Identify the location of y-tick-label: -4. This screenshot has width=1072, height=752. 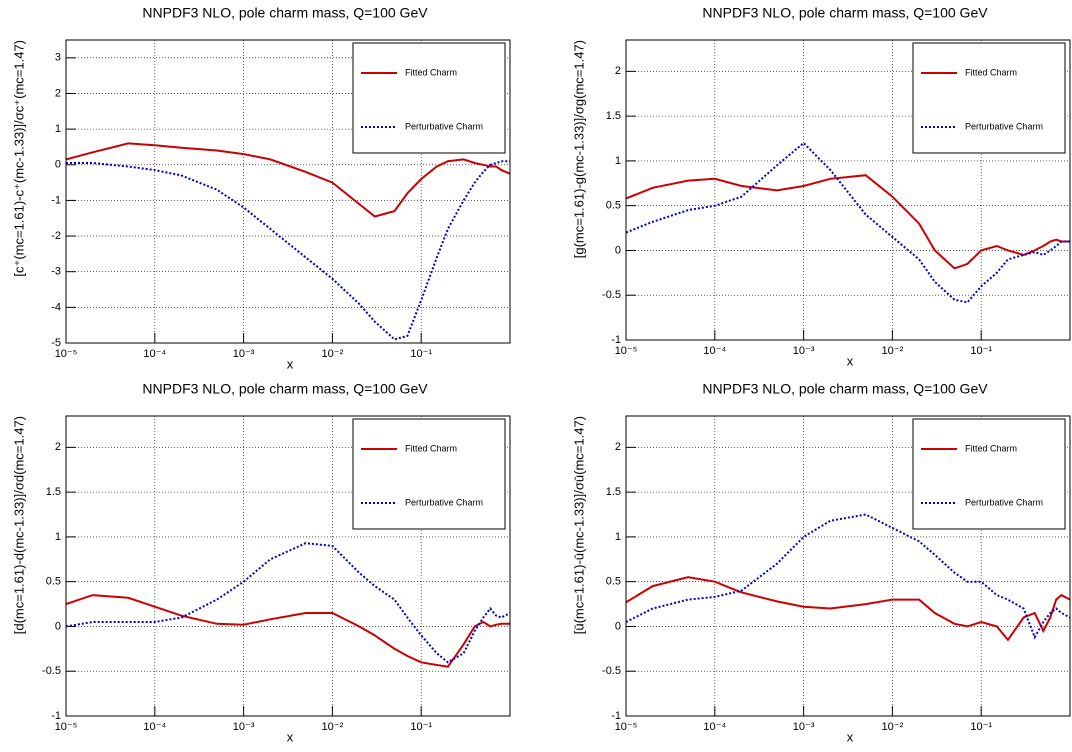
(56, 307).